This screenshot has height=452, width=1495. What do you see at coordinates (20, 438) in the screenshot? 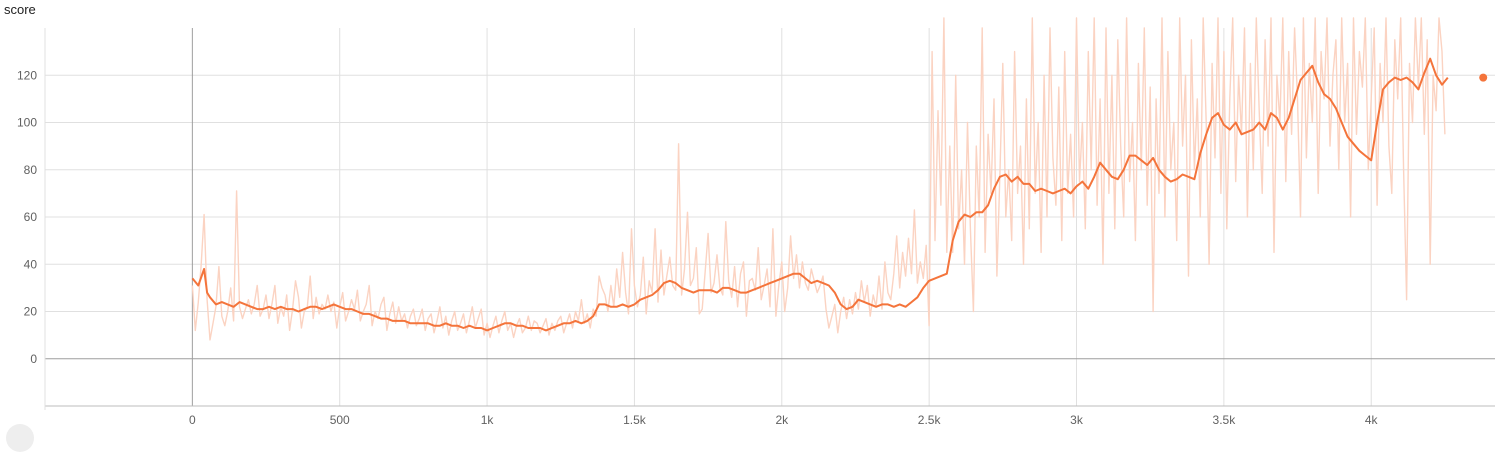
I see `toolbar-button` at bounding box center [20, 438].